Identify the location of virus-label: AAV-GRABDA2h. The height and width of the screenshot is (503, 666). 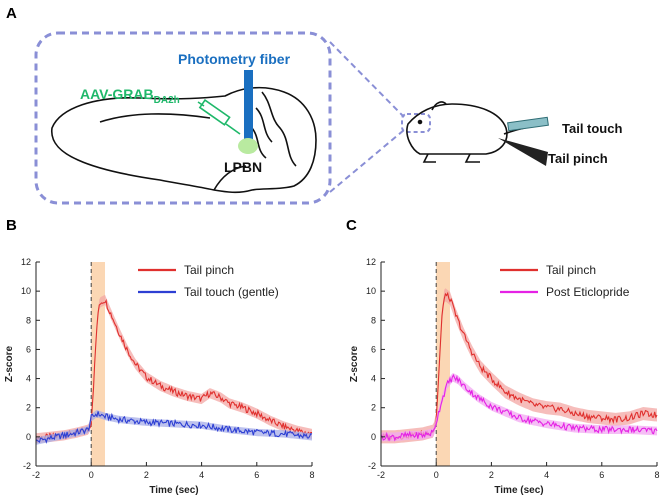
(130, 96).